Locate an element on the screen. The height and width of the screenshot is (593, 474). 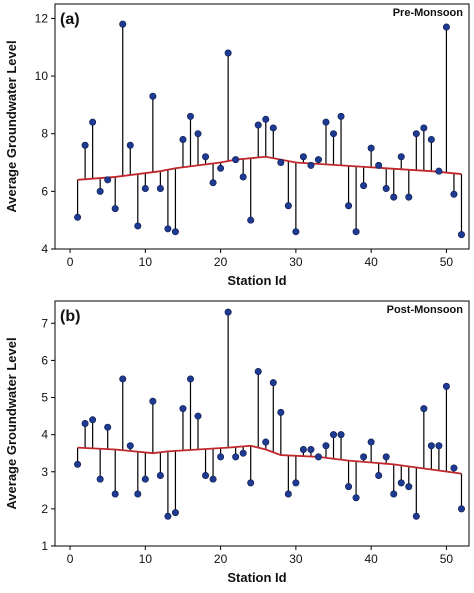
season-label: Pre-Monsoon is located at coordinates (428, 13).